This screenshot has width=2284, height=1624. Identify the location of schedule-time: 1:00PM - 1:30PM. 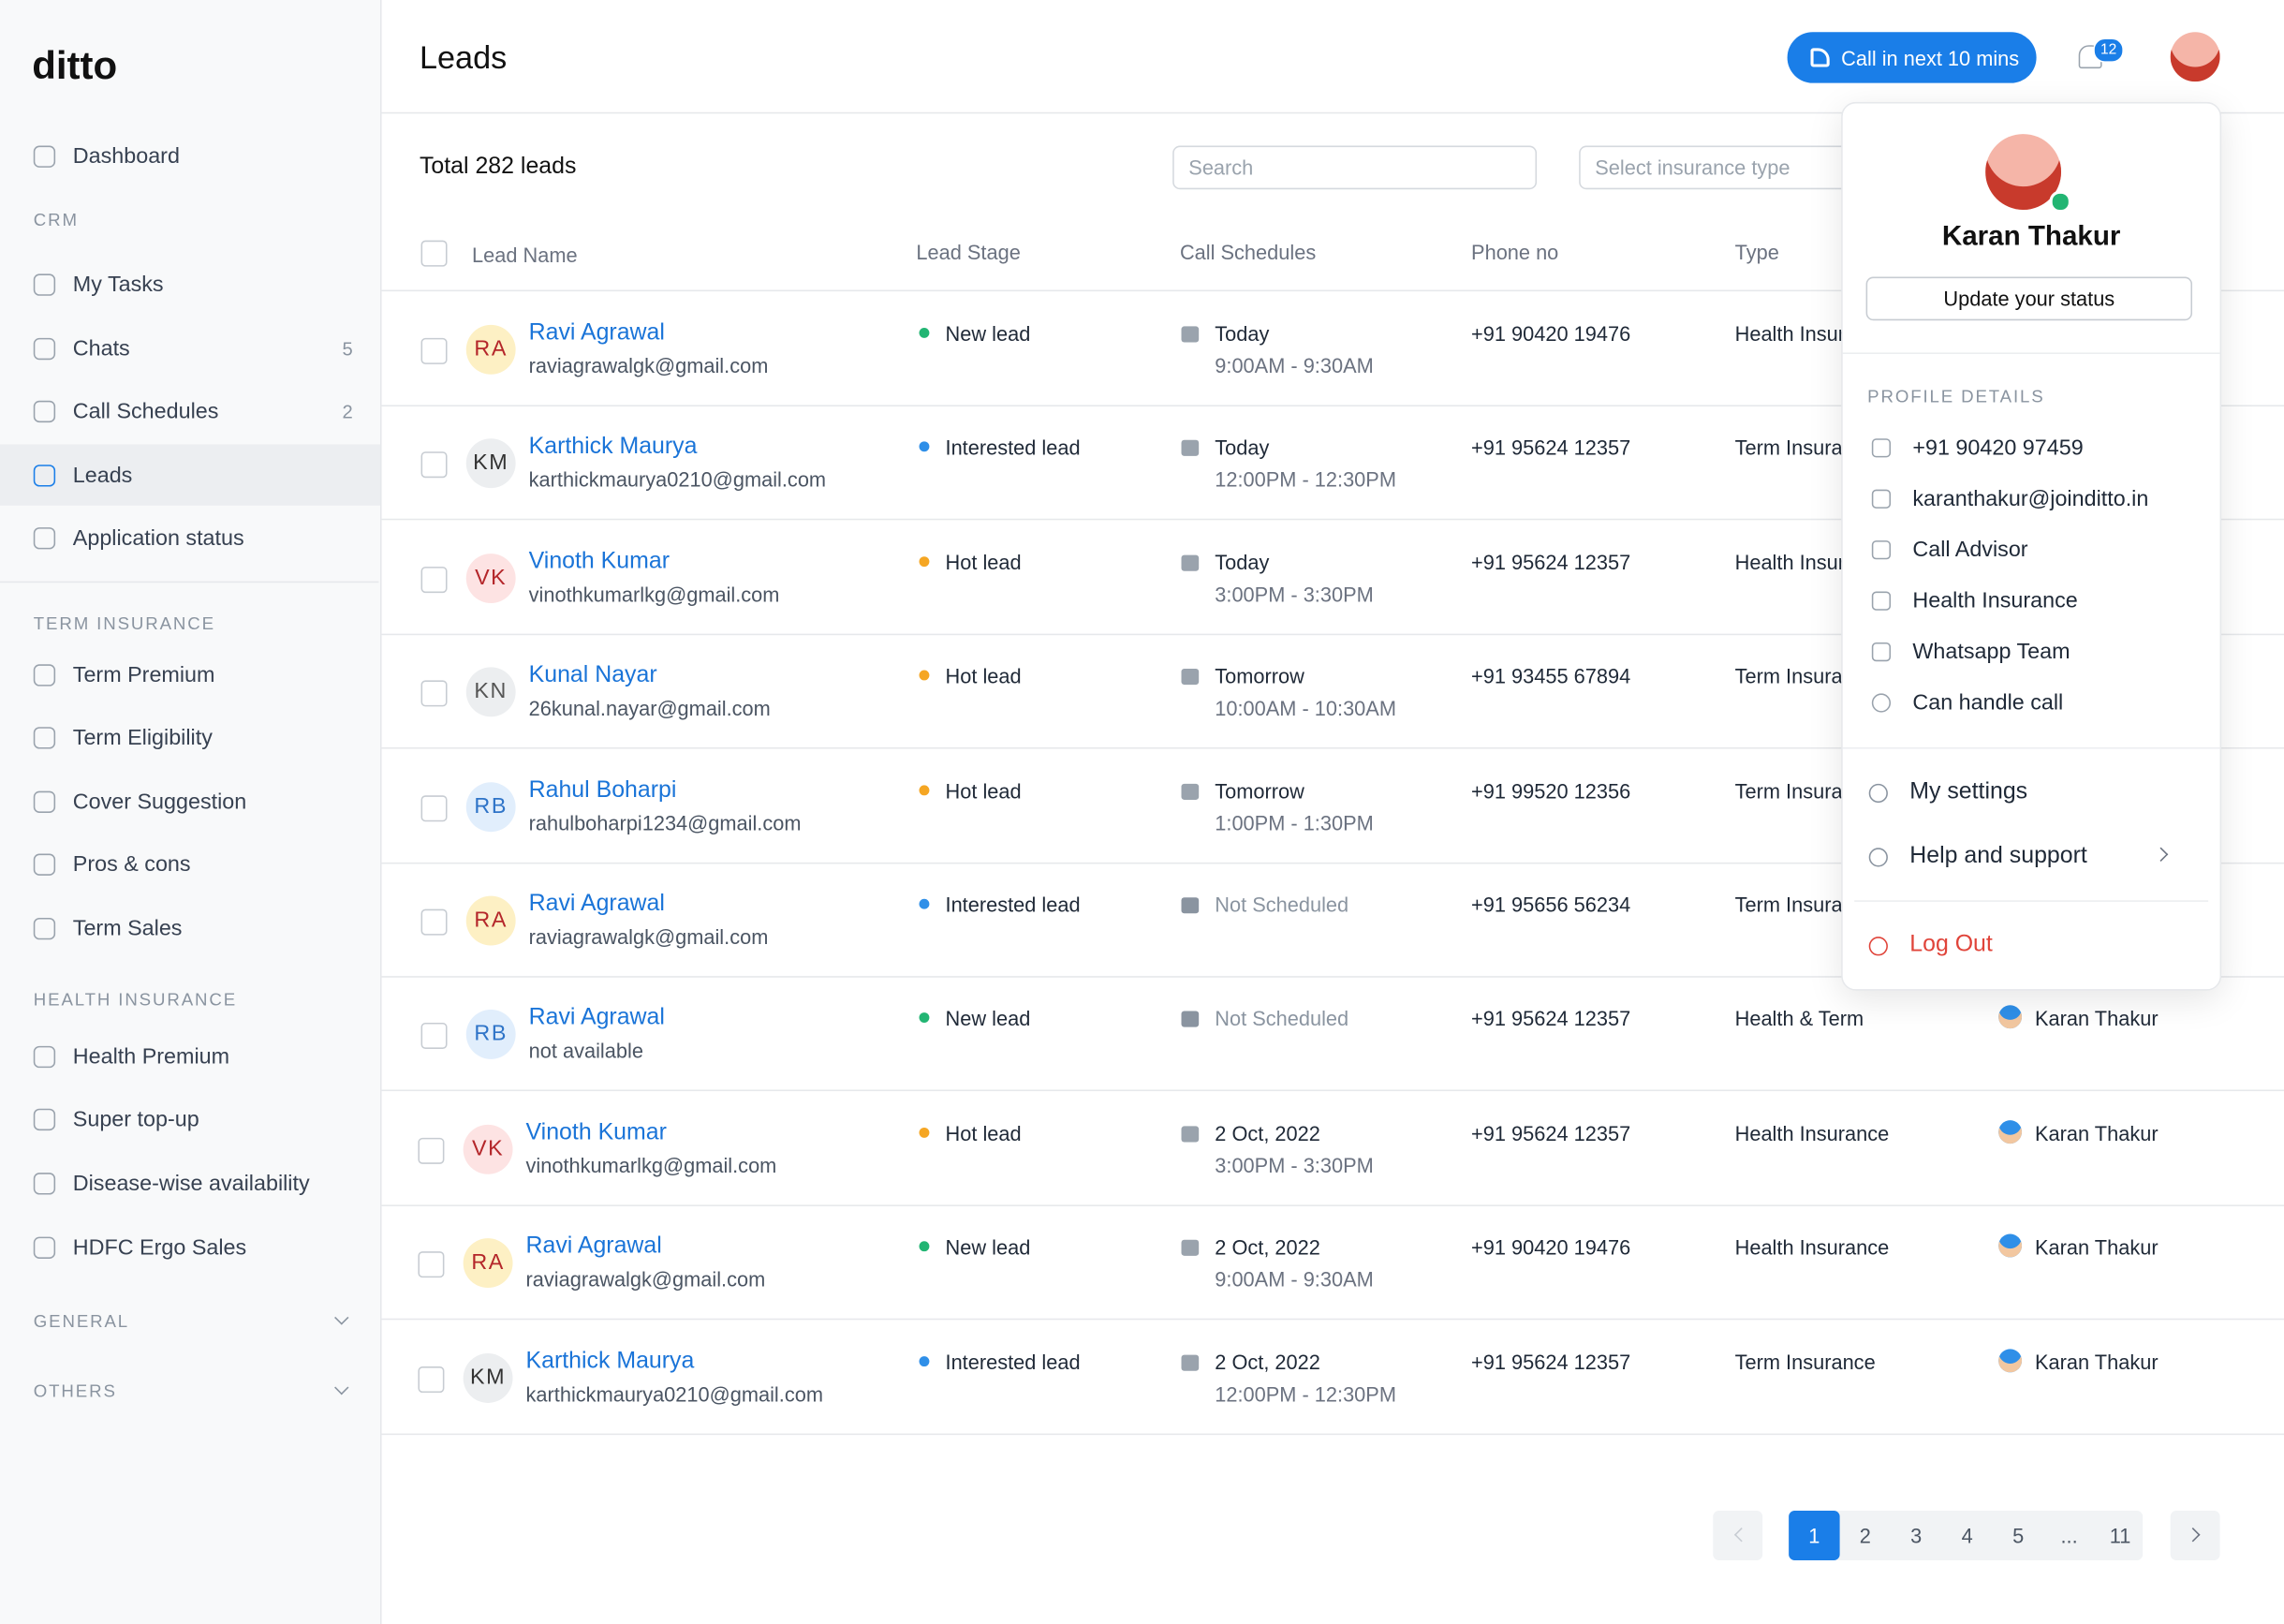
(1294, 822).